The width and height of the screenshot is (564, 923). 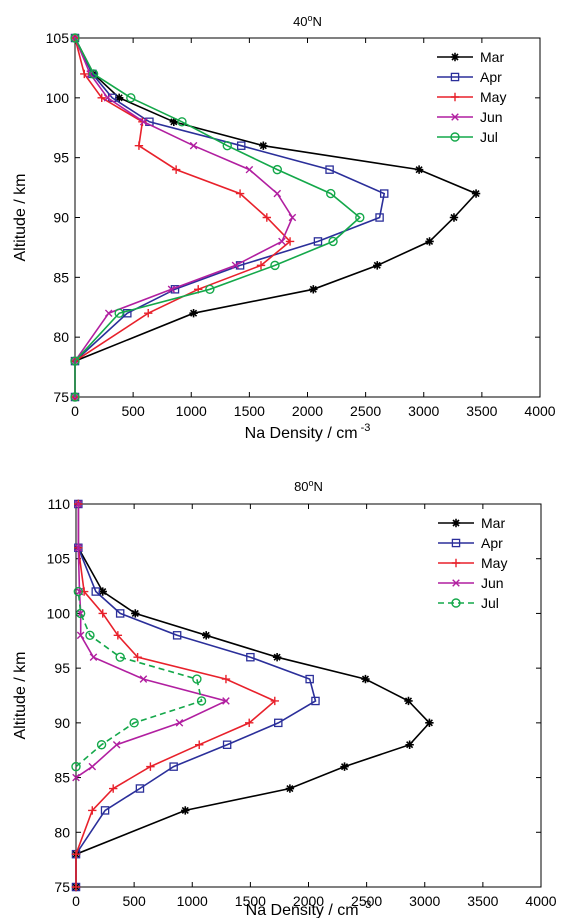 What do you see at coordinates (191, 411) in the screenshot?
I see `x-tick-label: 1000` at bounding box center [191, 411].